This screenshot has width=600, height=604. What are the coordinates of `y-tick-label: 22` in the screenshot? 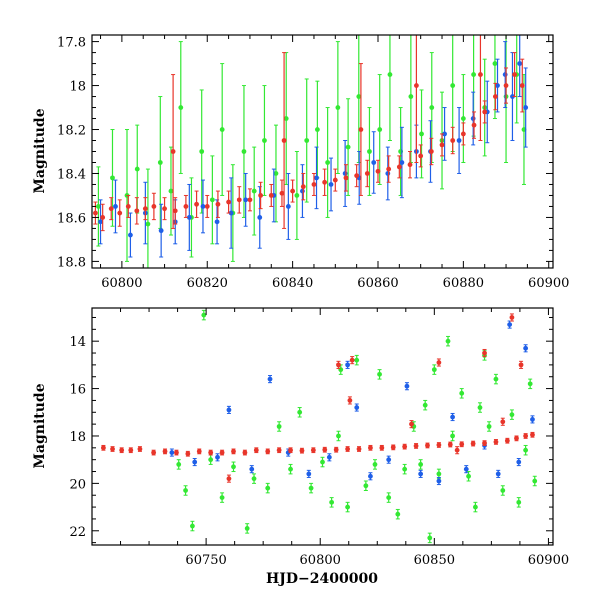 It's located at (77, 532).